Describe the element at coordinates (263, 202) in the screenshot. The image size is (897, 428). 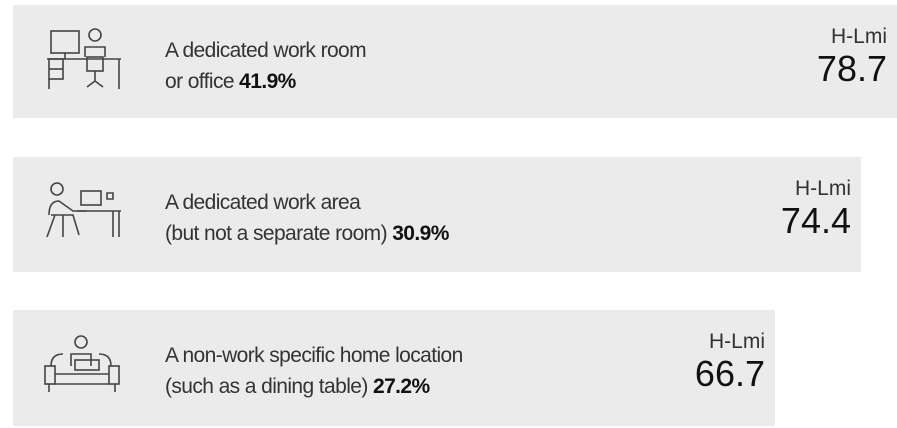
I see `line: A dedicated work area` at that location.